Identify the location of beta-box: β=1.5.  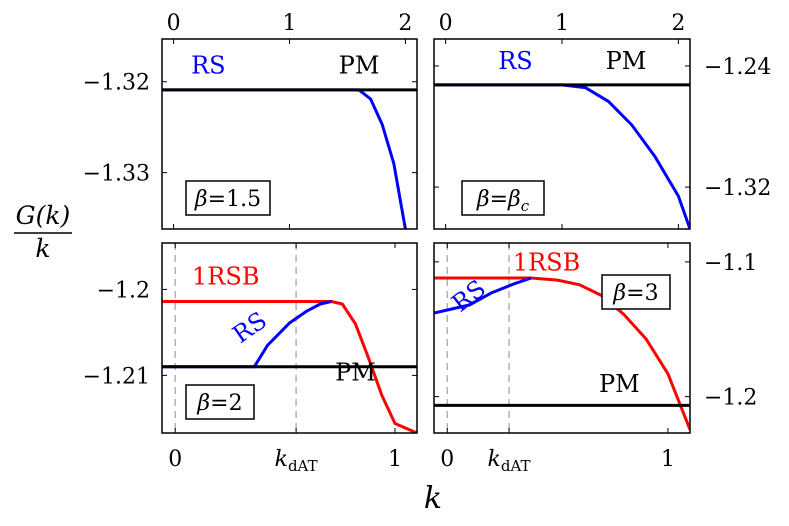
(228, 198).